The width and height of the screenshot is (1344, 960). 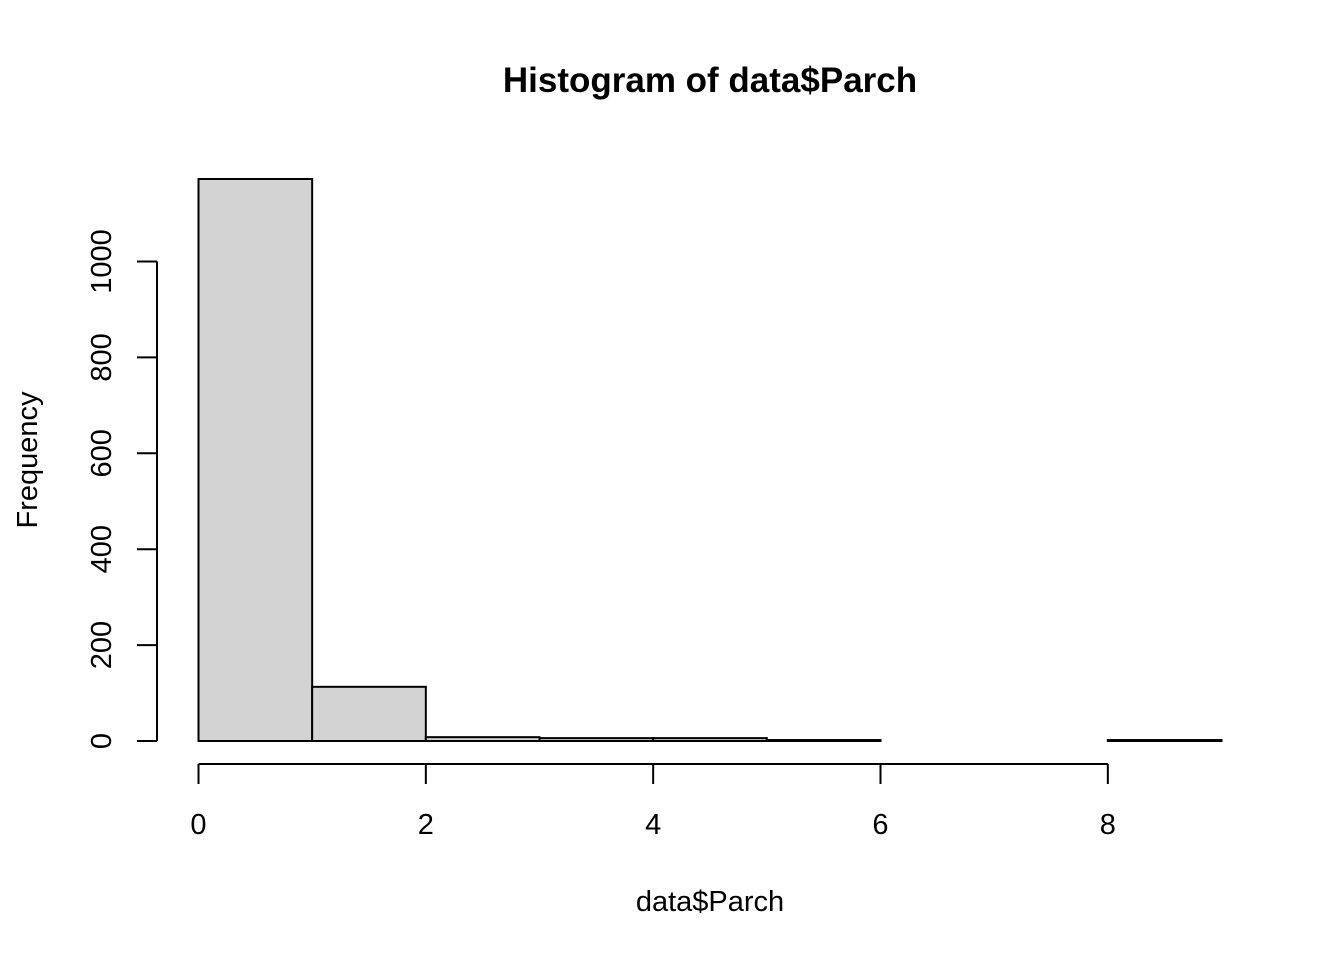 I want to click on y-axis: 0 200 400 600 800 1000, so click(x=121, y=489).